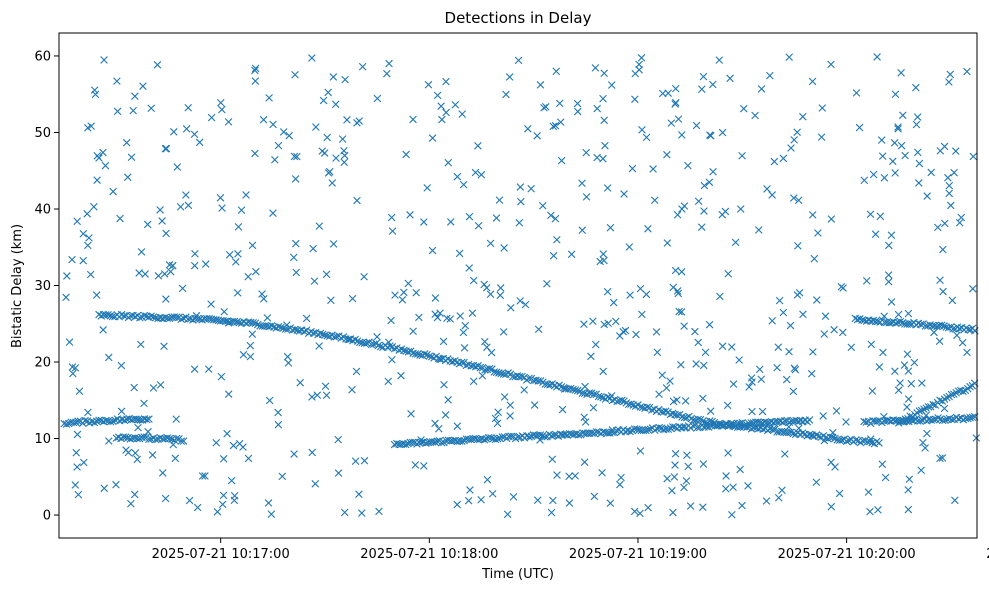  I want to click on x-tick-label: 2025-07-21 10:17:00, so click(221, 554).